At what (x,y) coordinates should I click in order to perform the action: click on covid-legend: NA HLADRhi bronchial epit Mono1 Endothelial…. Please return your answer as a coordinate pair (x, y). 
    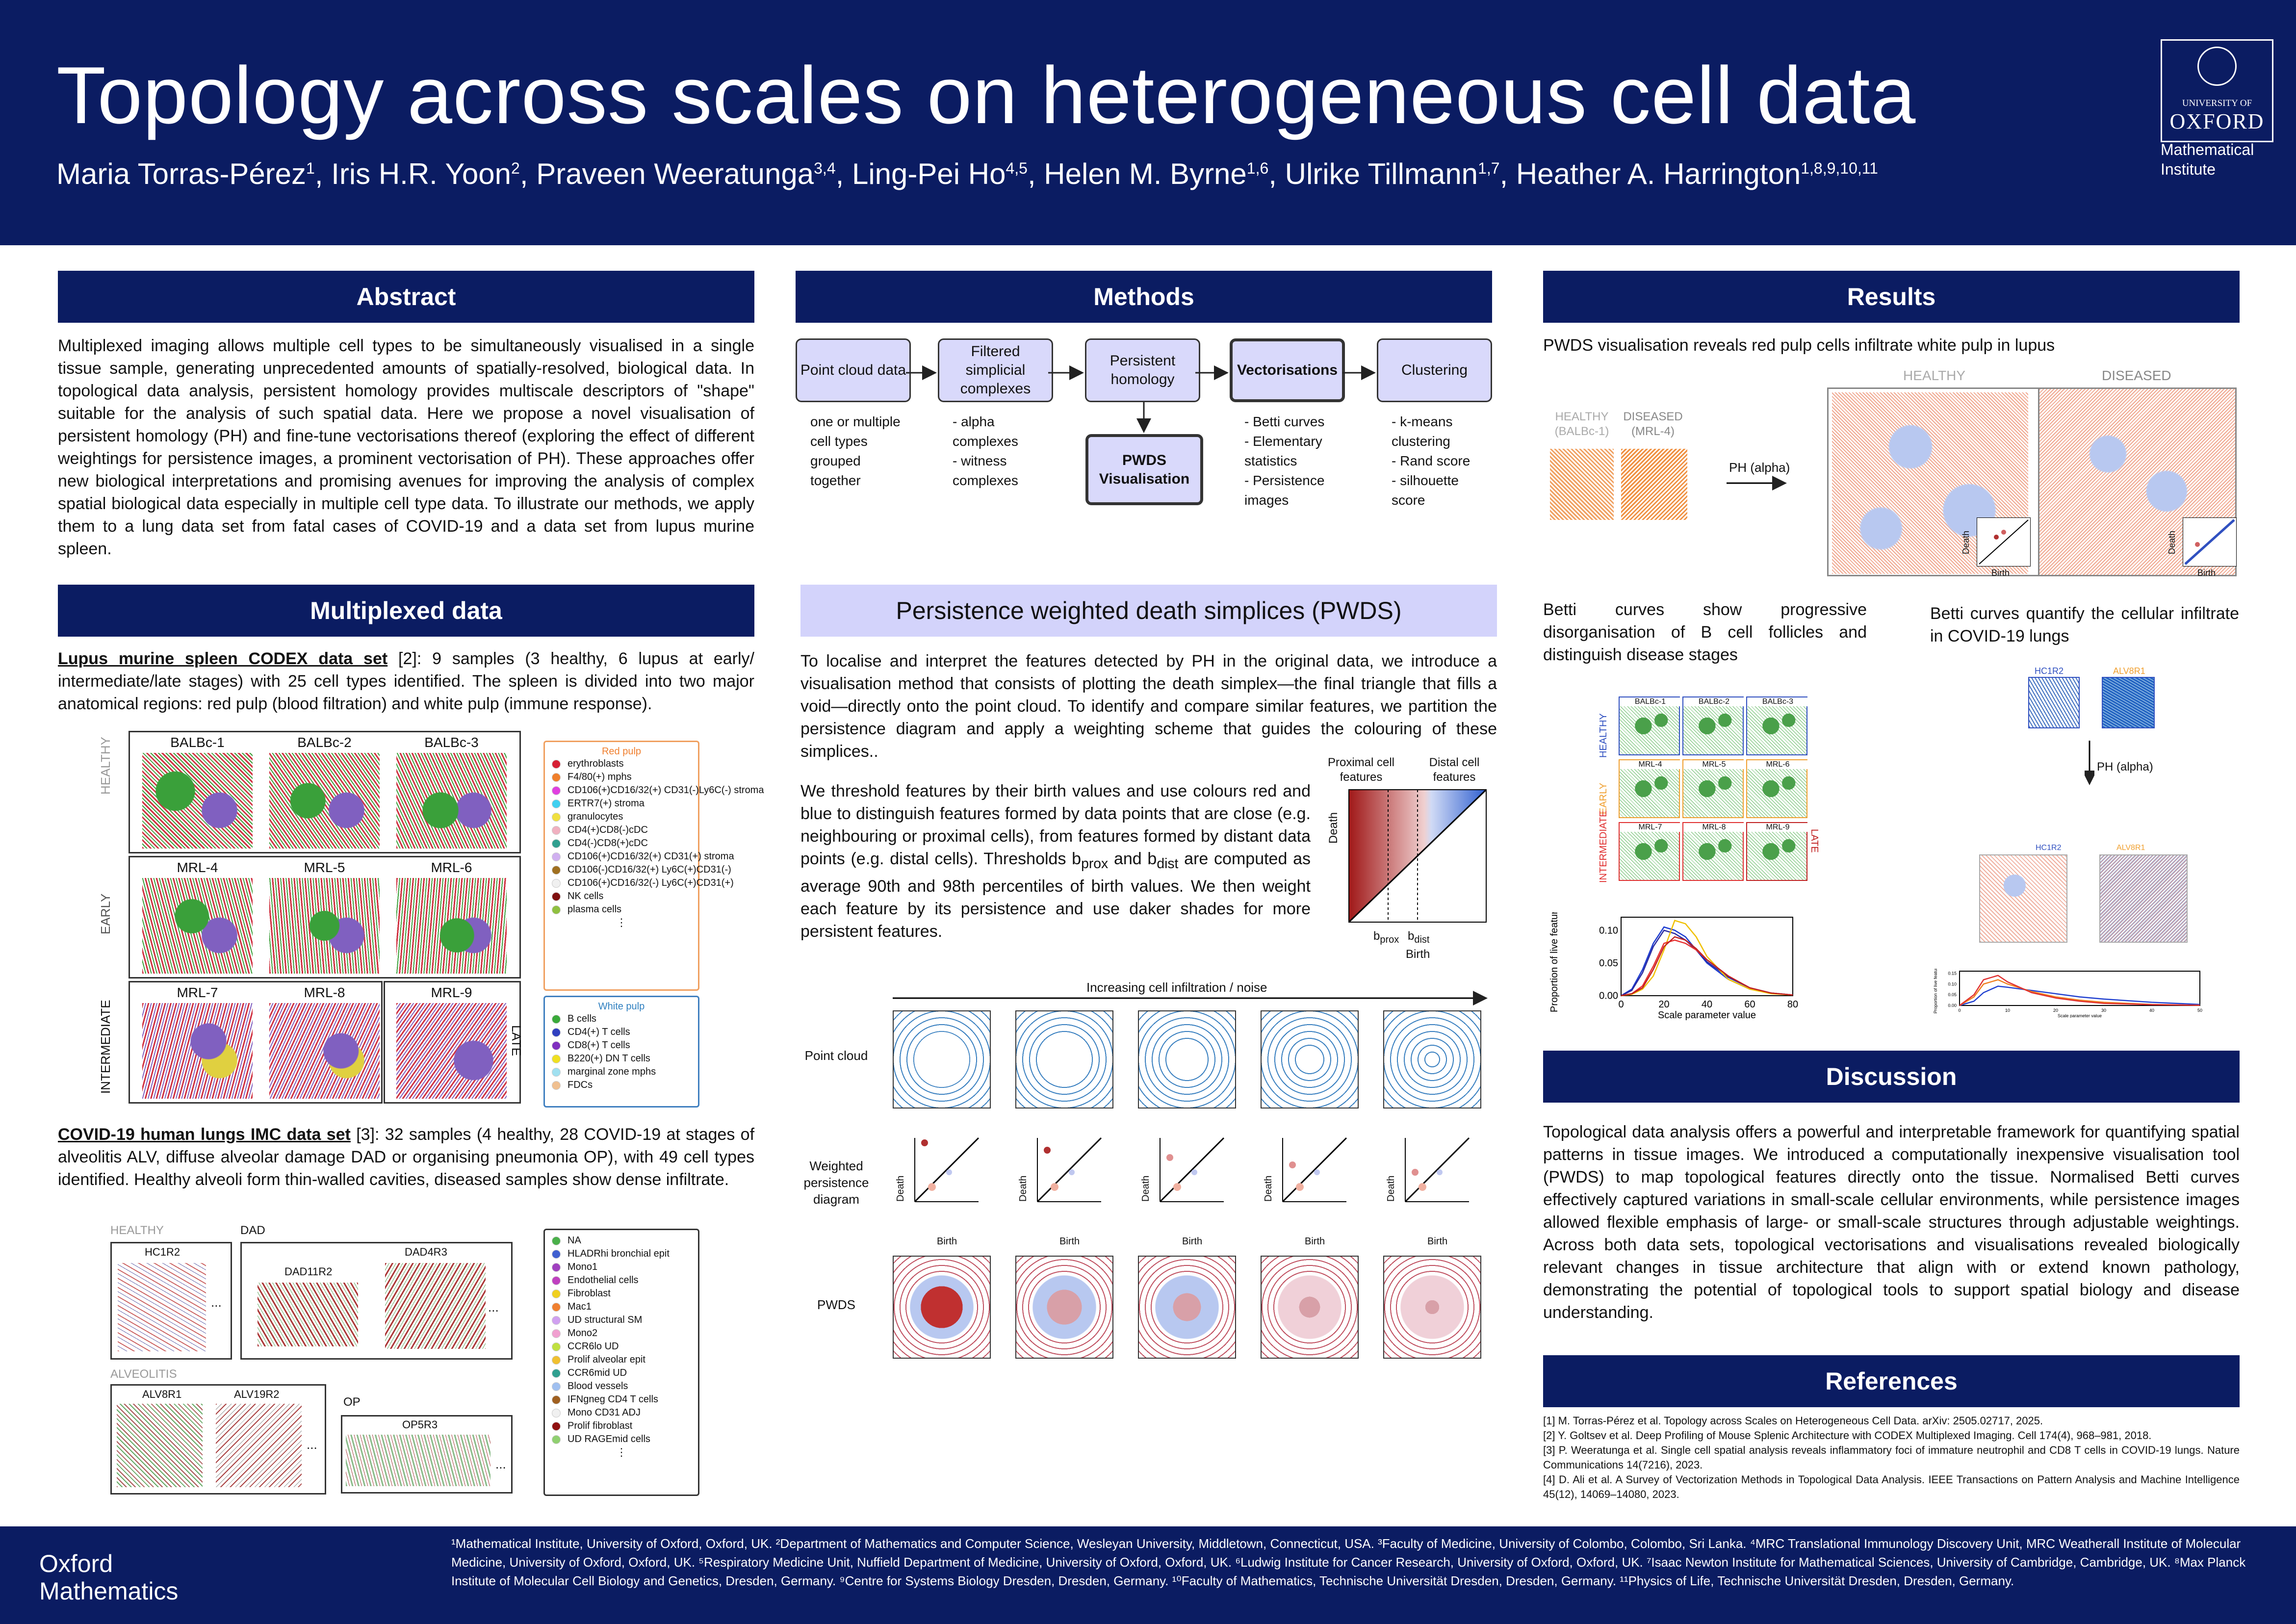
    Looking at the image, I should click on (621, 1362).